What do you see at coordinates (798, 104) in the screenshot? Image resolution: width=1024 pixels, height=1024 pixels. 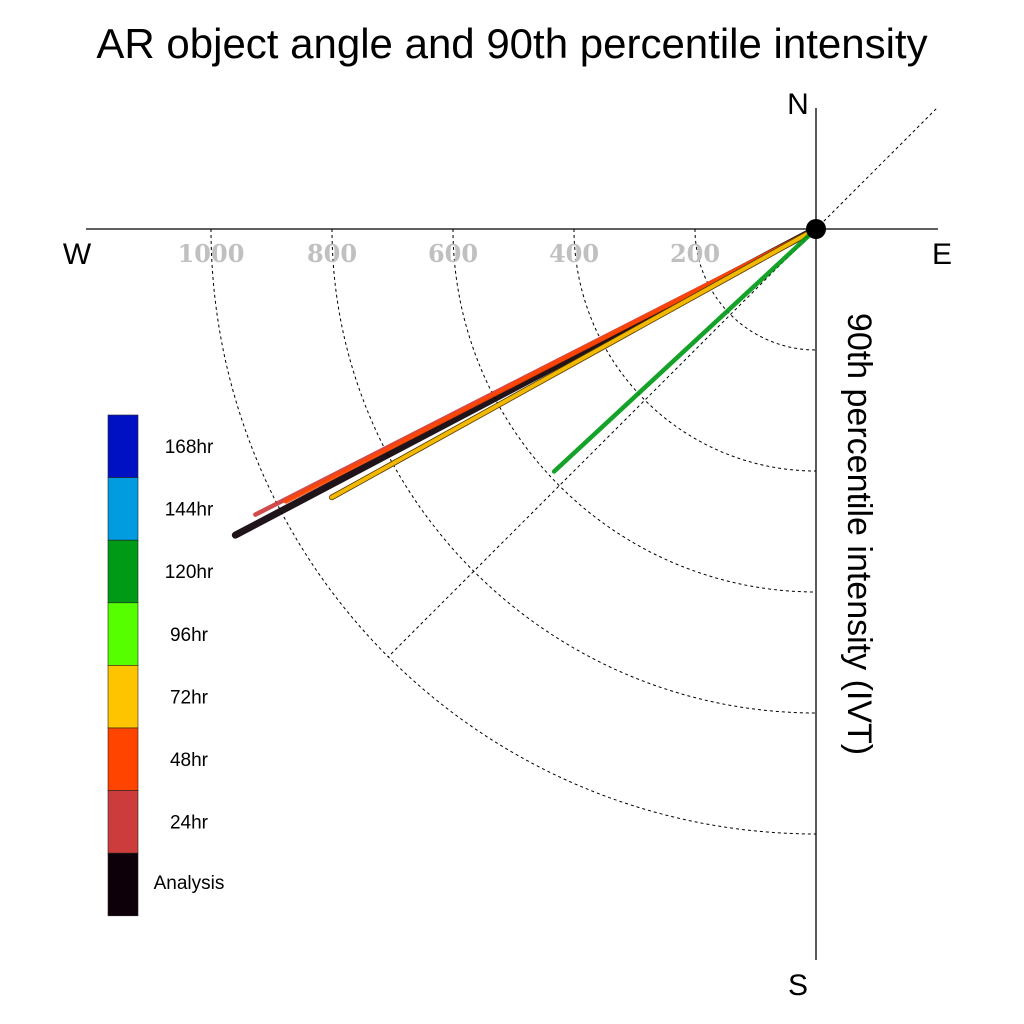 I see `compass-north: N` at bounding box center [798, 104].